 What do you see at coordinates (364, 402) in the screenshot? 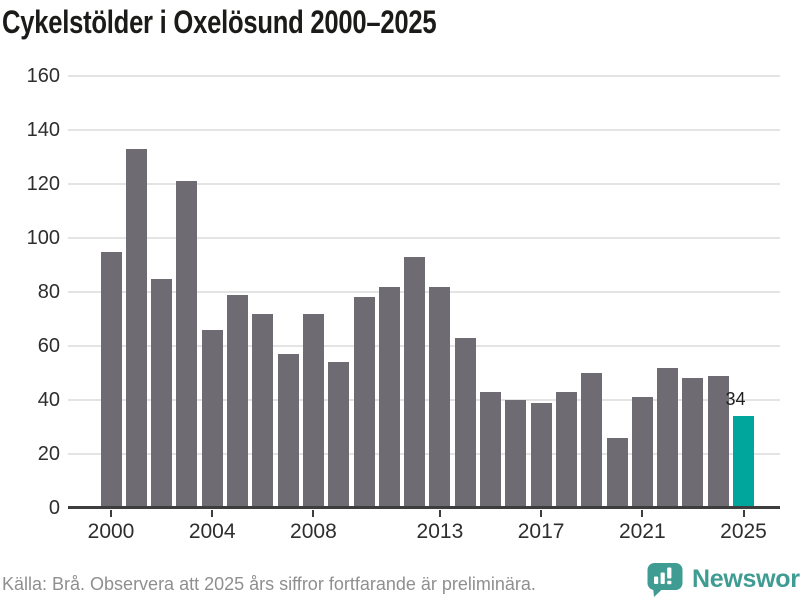
I see `bar-2010` at bounding box center [364, 402].